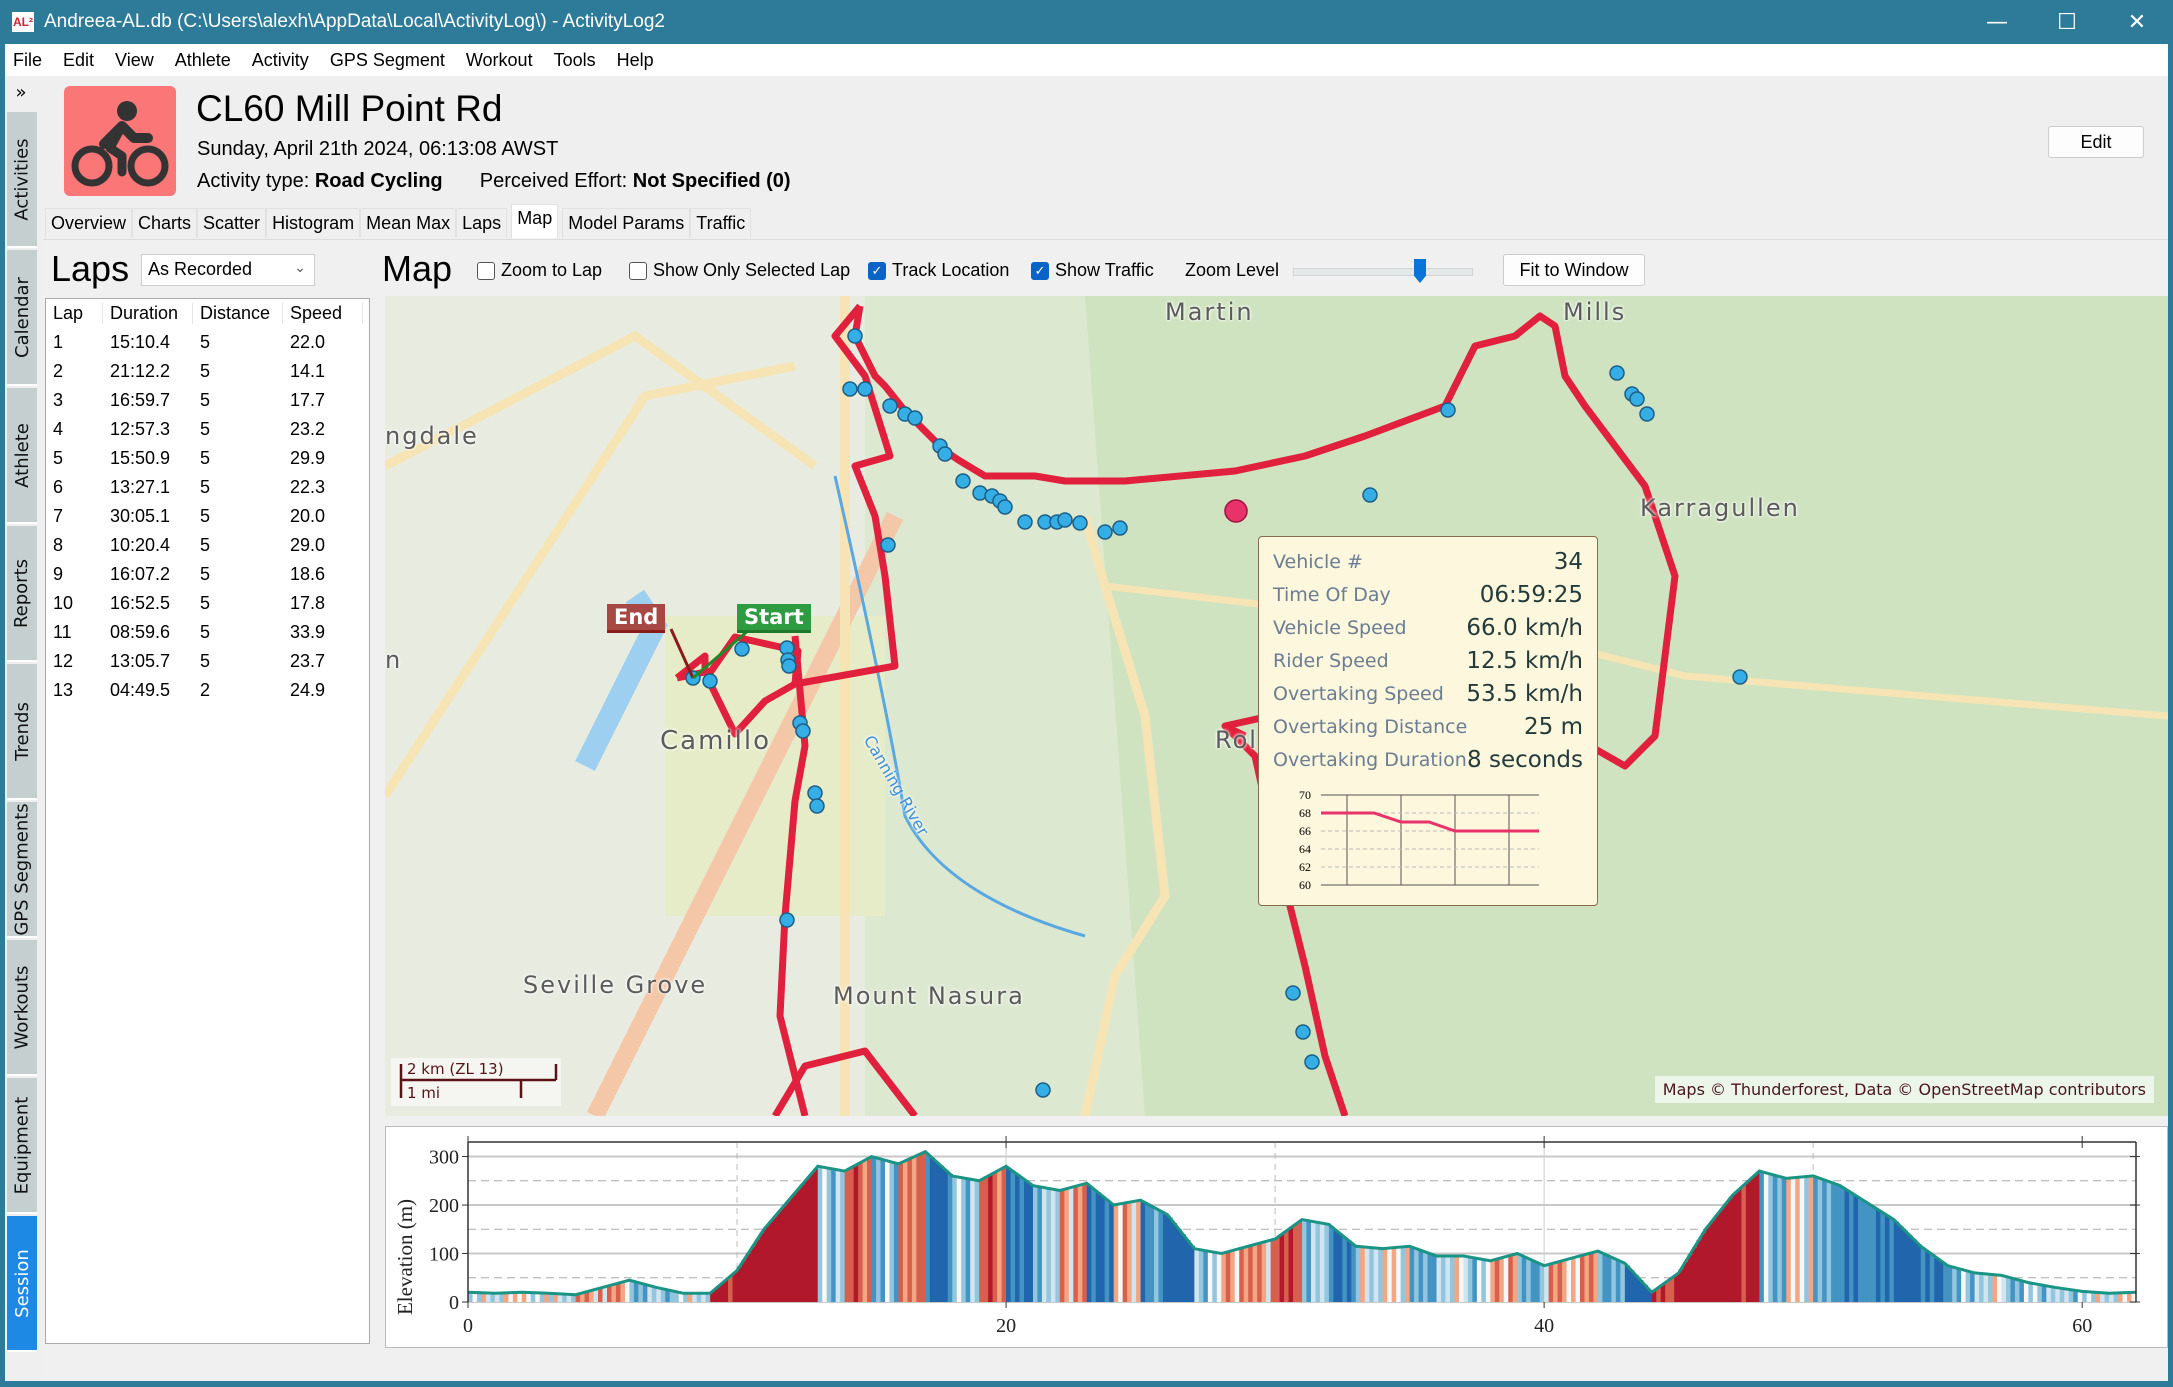 The height and width of the screenshot is (1387, 2173). Describe the element at coordinates (189, 603) in the screenshot. I see `table-row: 10 16:52.5 5 17.8` at that location.